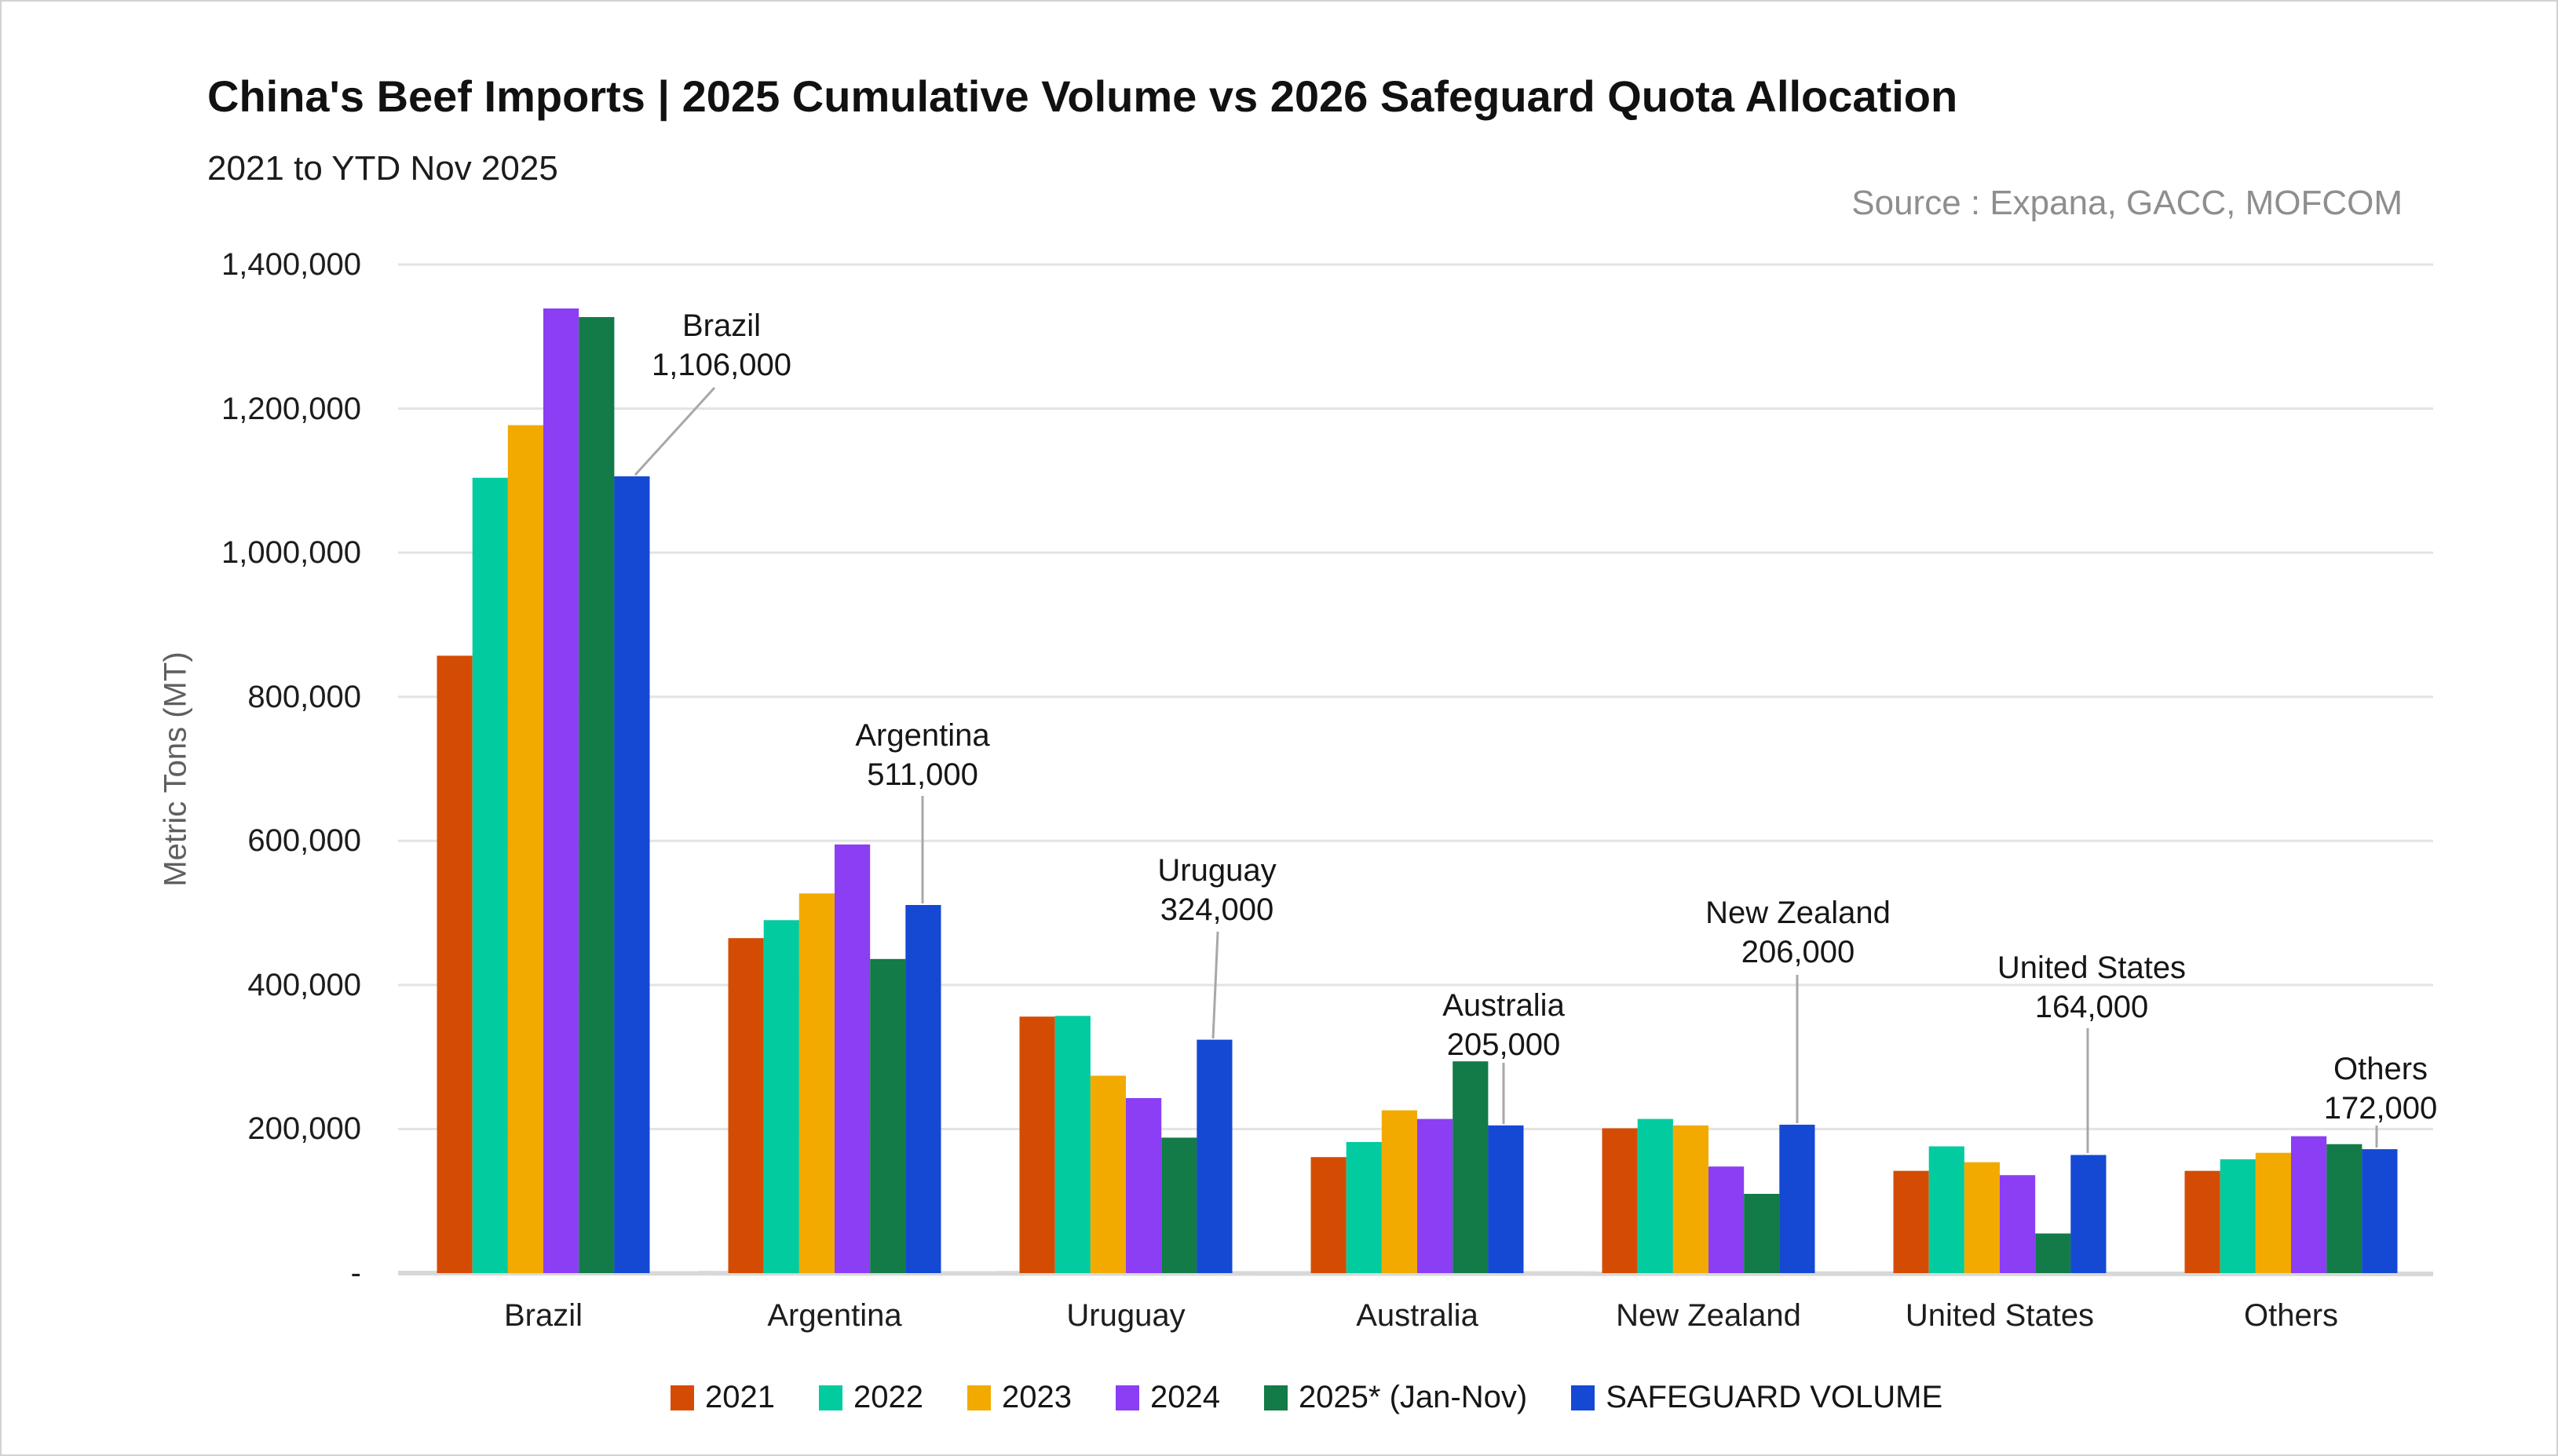 This screenshot has width=2558, height=1456. What do you see at coordinates (304, 841) in the screenshot?
I see `y-tick-label: 600,000` at bounding box center [304, 841].